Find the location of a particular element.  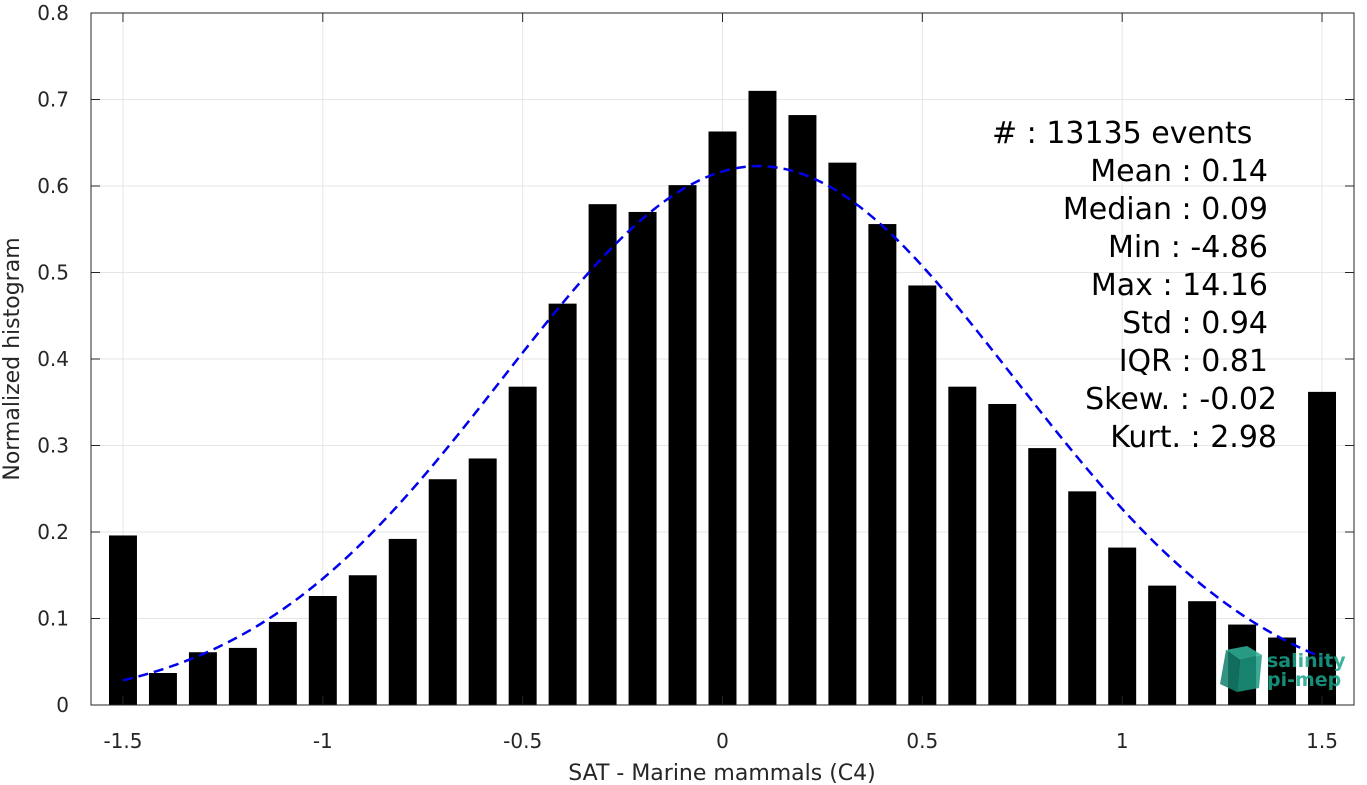

y-tick-label: 0.6 is located at coordinates (53, 186).